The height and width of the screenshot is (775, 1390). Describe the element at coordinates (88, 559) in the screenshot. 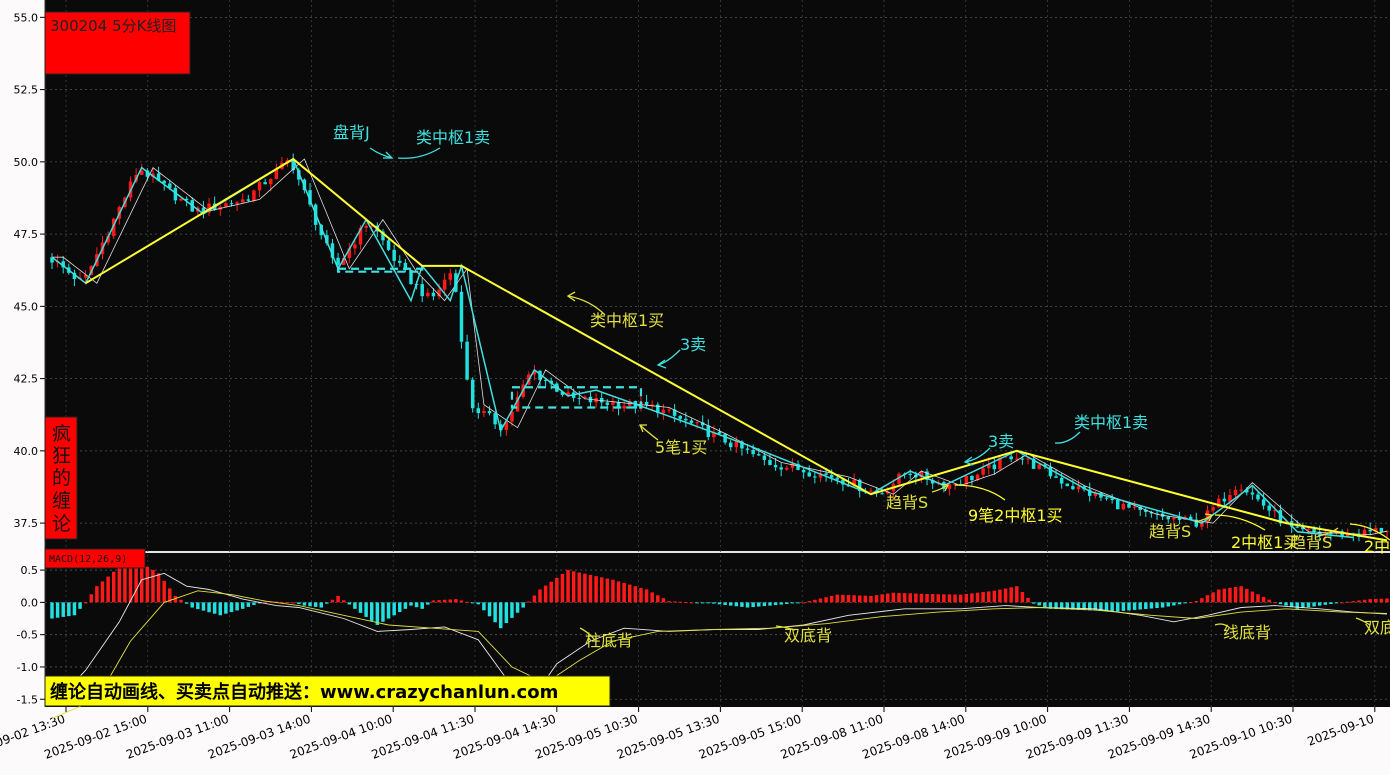

I see `macd-label: MACD(12,26,9)` at that location.